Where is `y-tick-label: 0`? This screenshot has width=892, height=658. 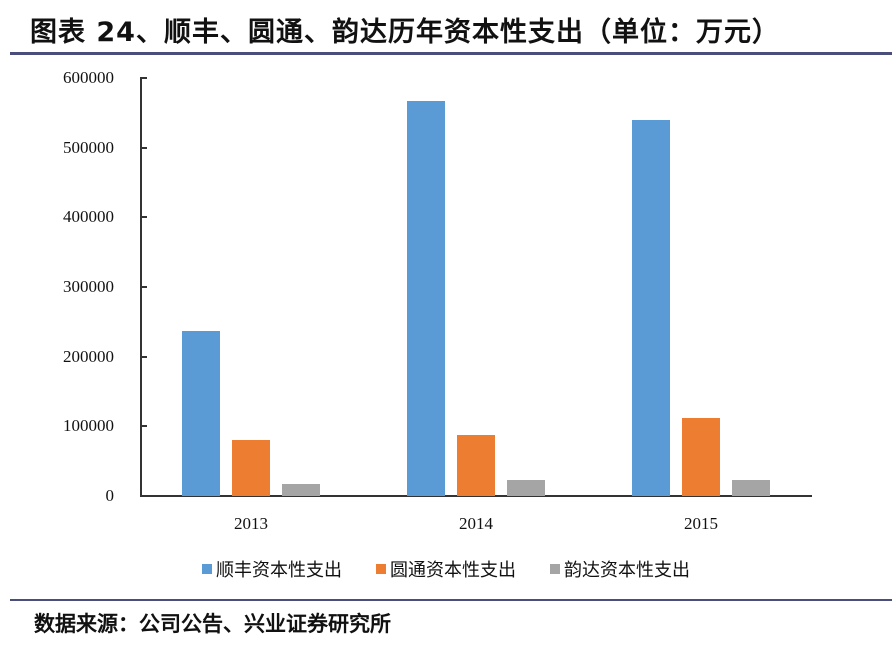
y-tick-label: 0 is located at coordinates (110, 495).